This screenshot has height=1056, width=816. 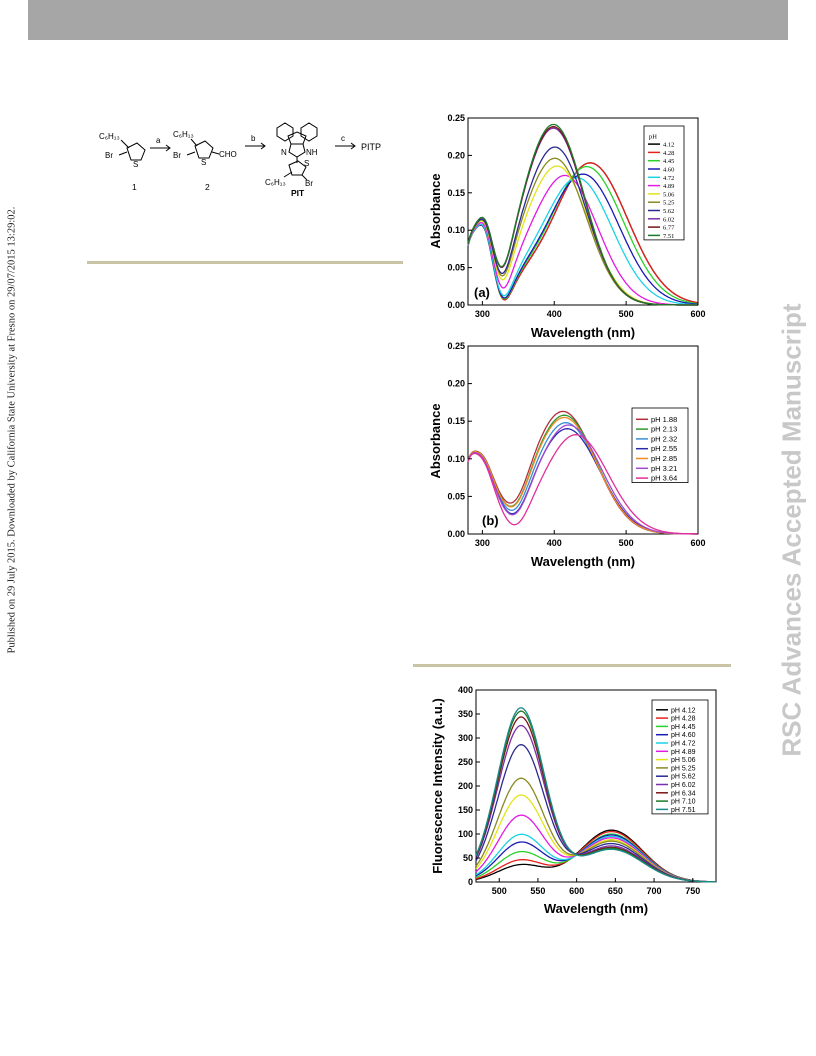 What do you see at coordinates (692, 891) in the screenshot?
I see `x-tick-label: 750` at bounding box center [692, 891].